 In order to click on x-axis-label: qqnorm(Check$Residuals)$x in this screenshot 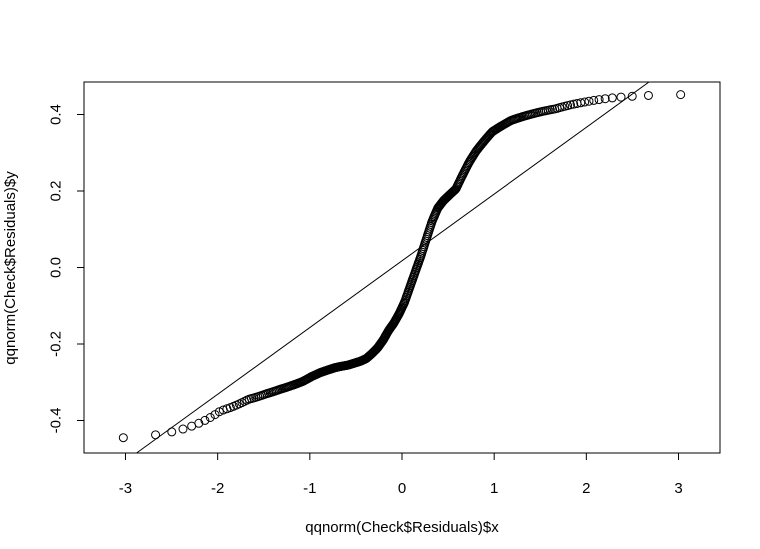, I will do `click(402, 527)`.